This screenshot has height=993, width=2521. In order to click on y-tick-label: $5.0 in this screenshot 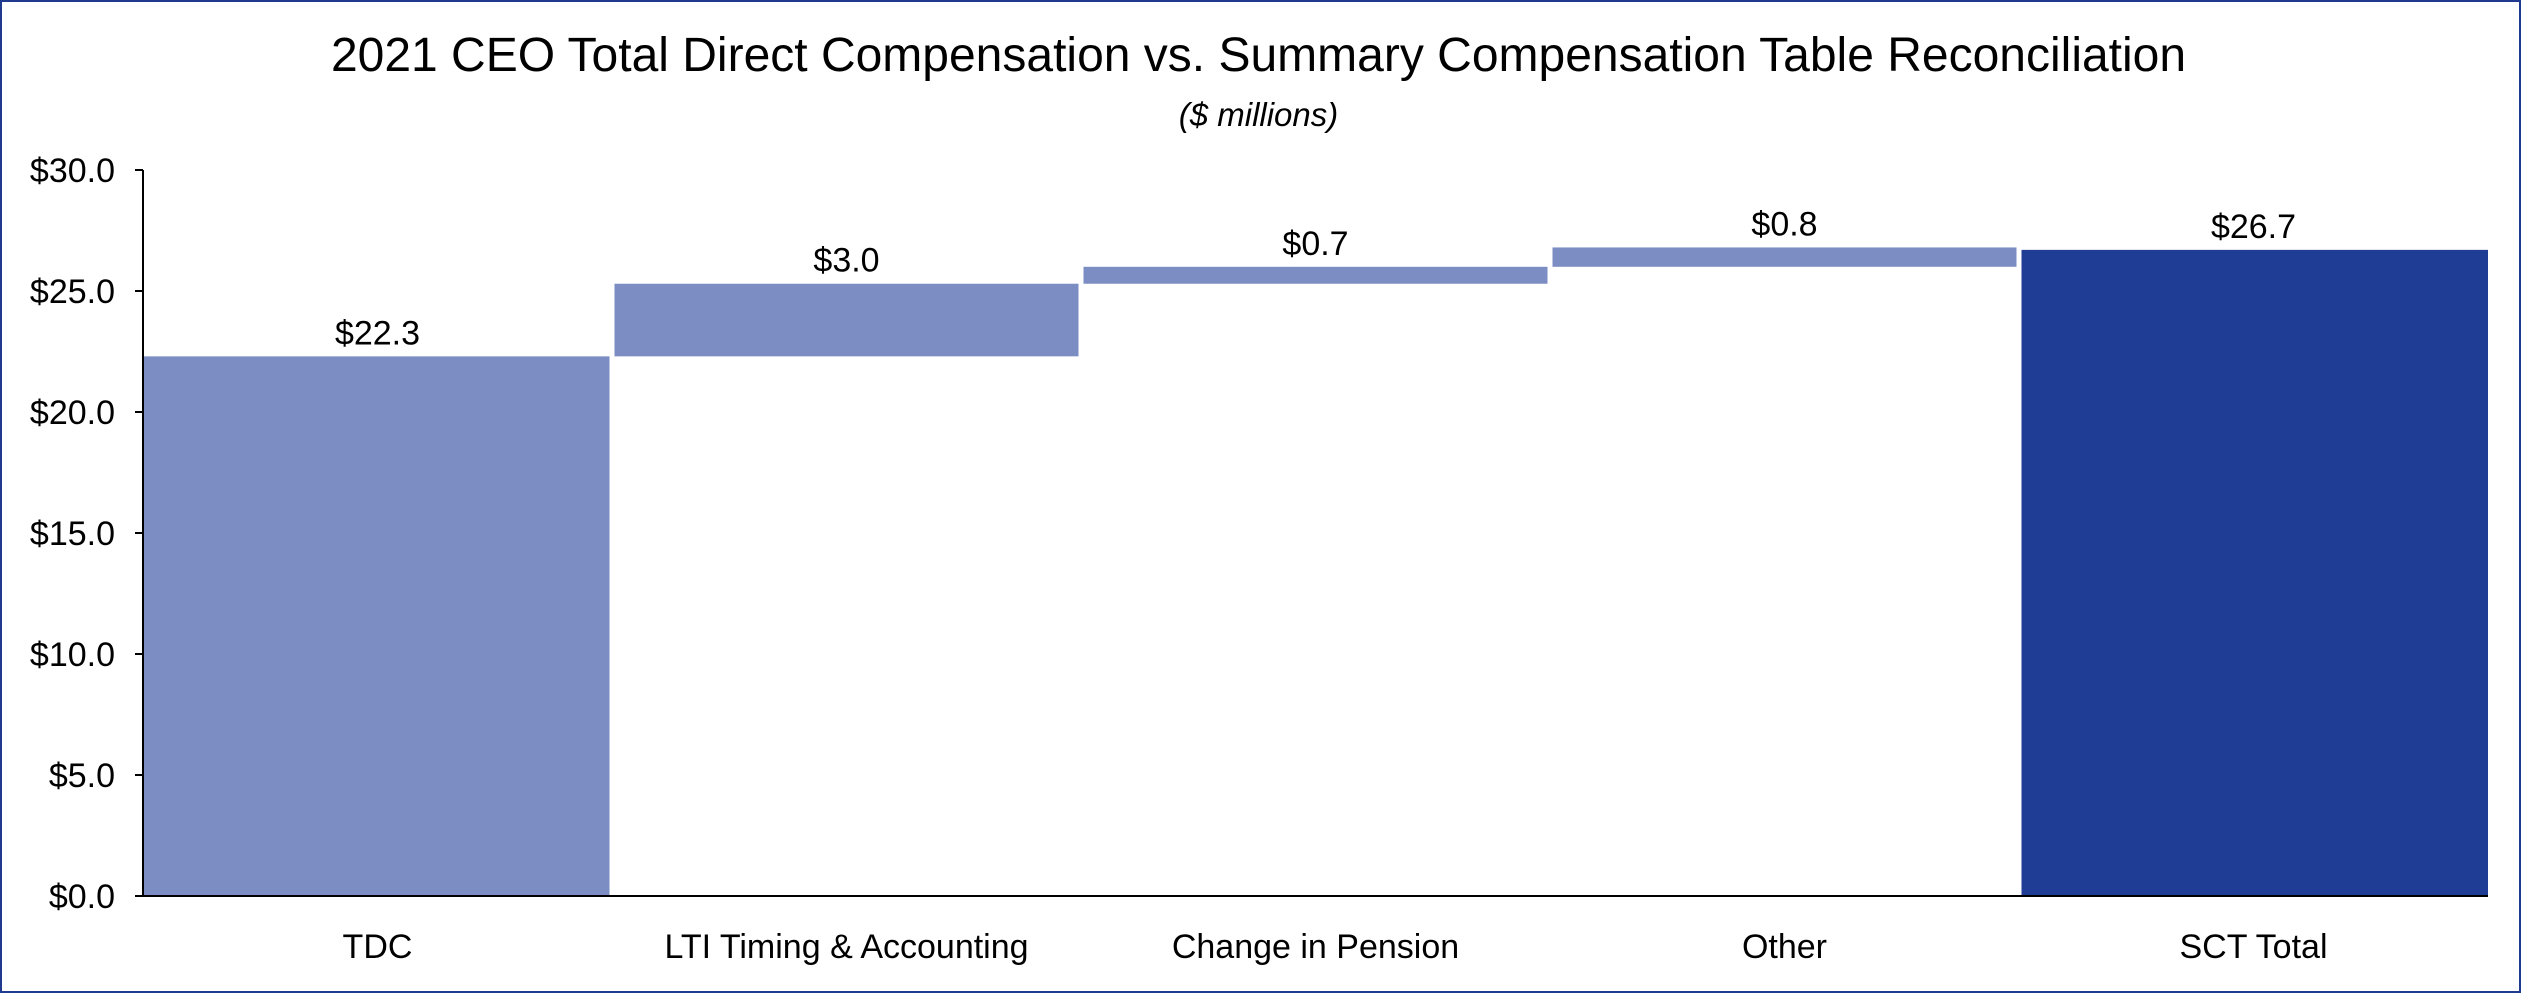, I will do `click(82, 776)`.